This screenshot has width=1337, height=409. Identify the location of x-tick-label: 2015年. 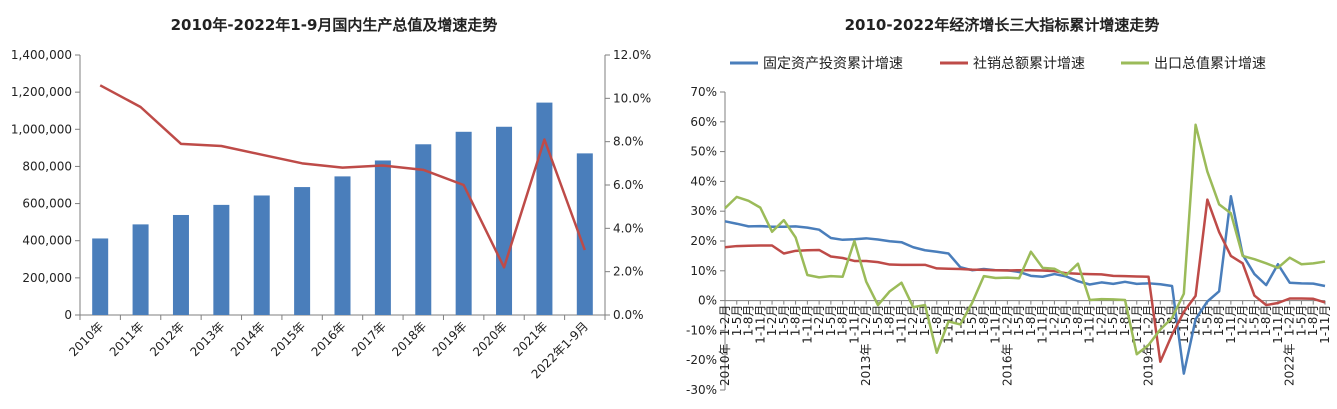
(288, 339).